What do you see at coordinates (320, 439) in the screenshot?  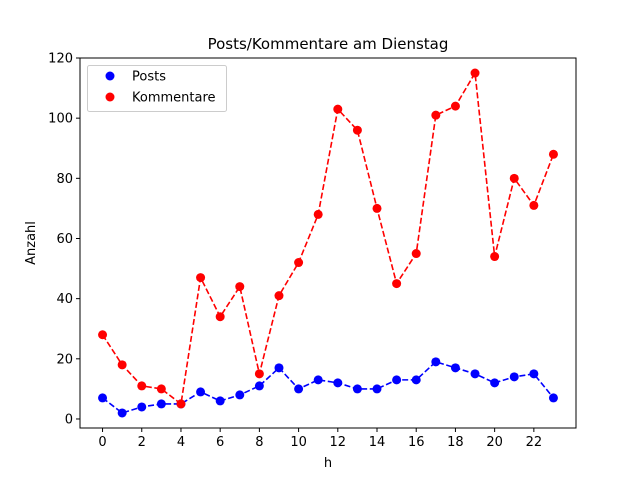 I see `x-axis: 0 2 4 6 8 10 12 14 16 18 20 22` at bounding box center [320, 439].